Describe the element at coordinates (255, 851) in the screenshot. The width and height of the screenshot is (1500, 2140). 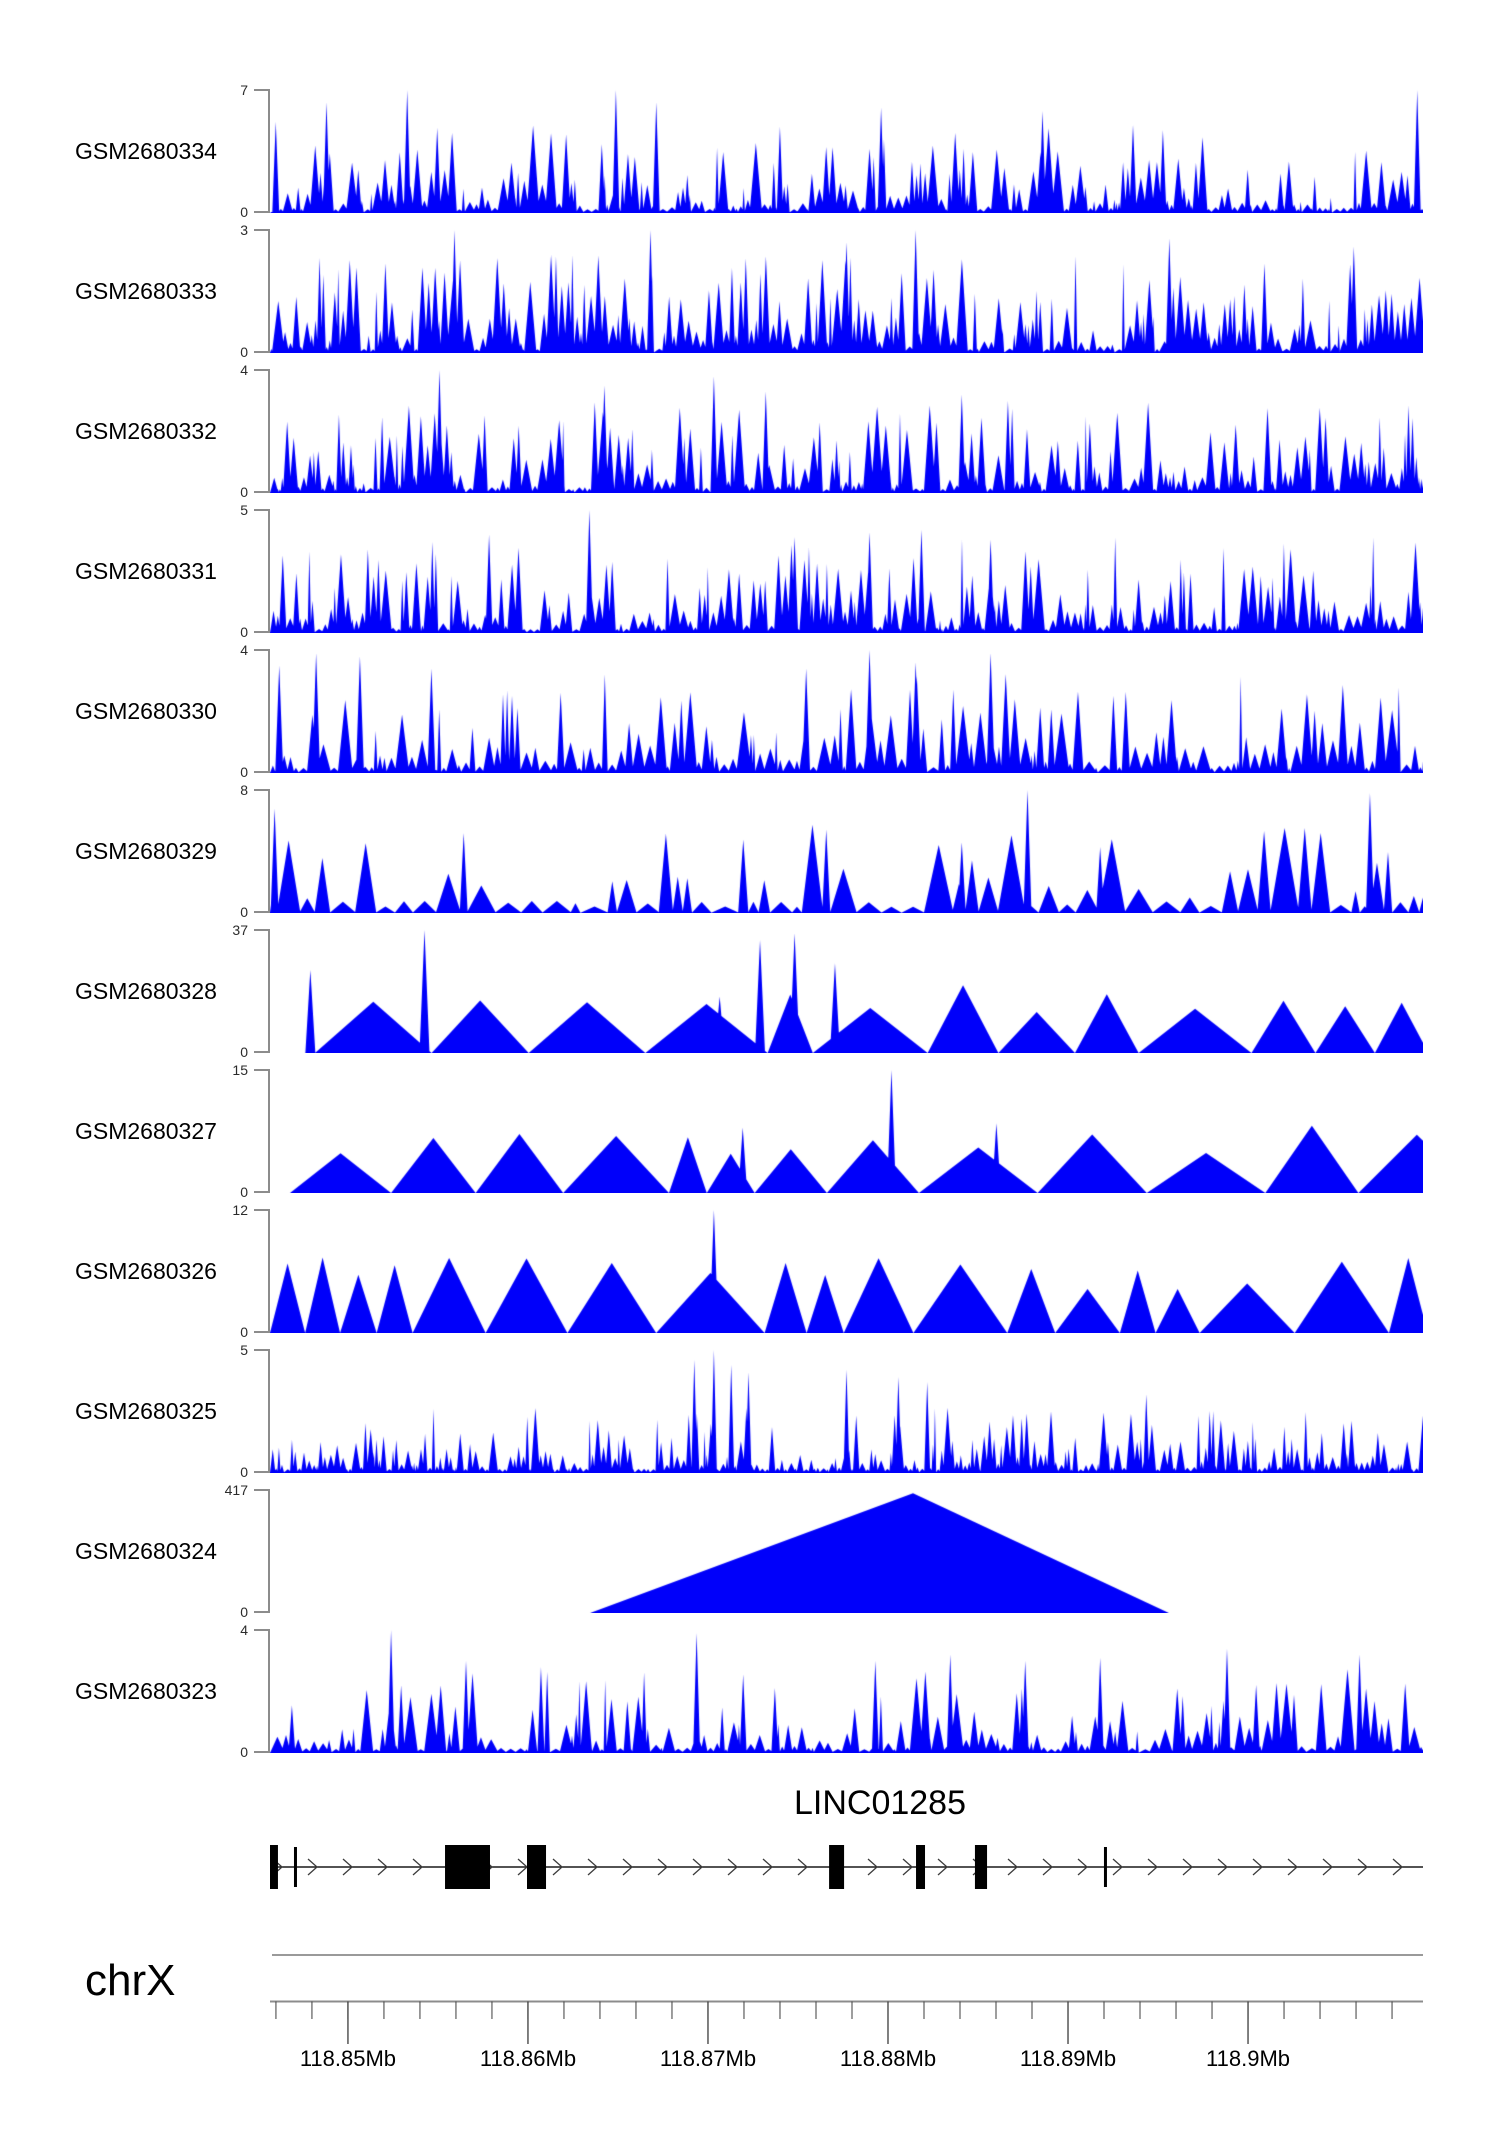
I see `y-axis-bracket: 8 0` at that location.